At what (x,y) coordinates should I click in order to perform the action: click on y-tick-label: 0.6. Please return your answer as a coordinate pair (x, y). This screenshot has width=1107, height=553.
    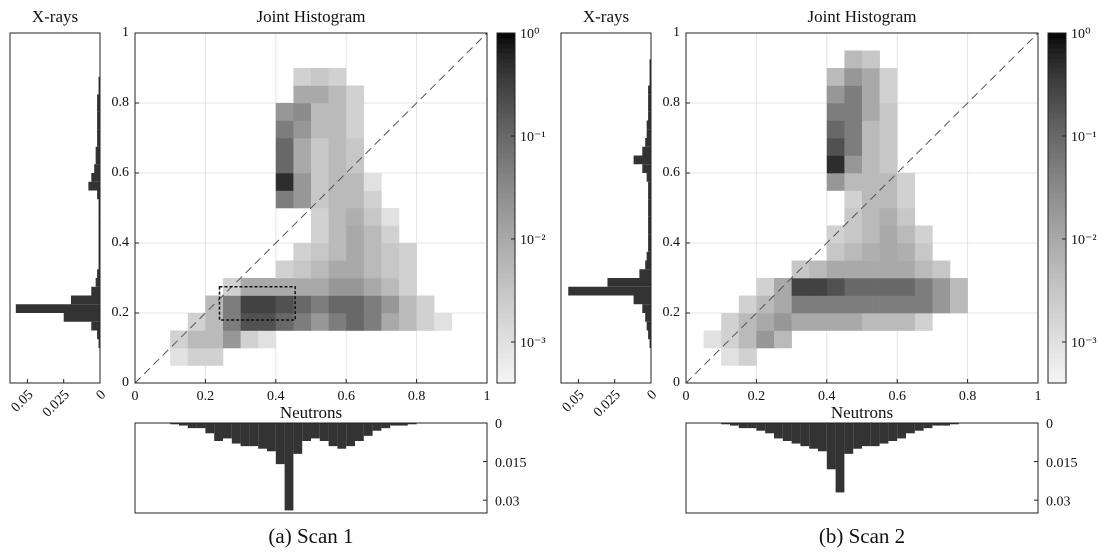
    Looking at the image, I should click on (121, 172).